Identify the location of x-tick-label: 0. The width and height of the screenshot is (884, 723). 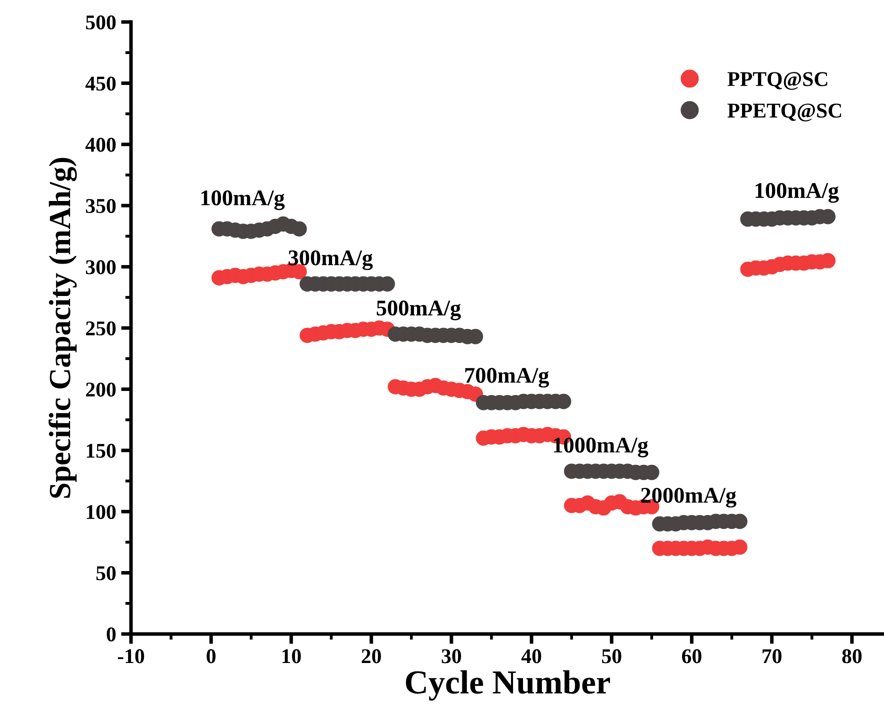
(211, 656).